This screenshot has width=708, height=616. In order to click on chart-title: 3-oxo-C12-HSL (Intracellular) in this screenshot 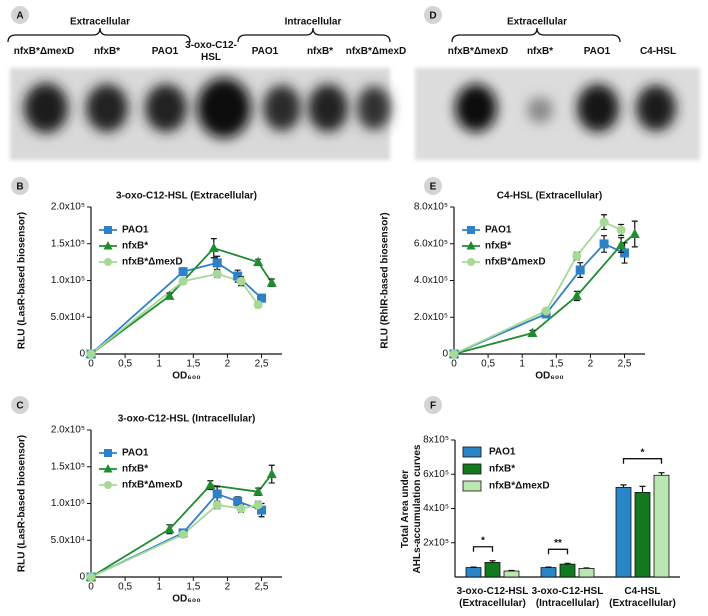, I will do `click(187, 419)`.